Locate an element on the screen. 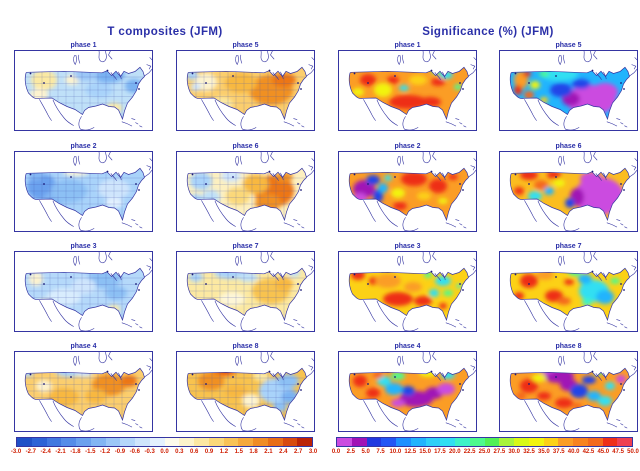 The height and width of the screenshot is (471, 640). map-panel-composites-phase-3: phase 3 is located at coordinates (83, 287).